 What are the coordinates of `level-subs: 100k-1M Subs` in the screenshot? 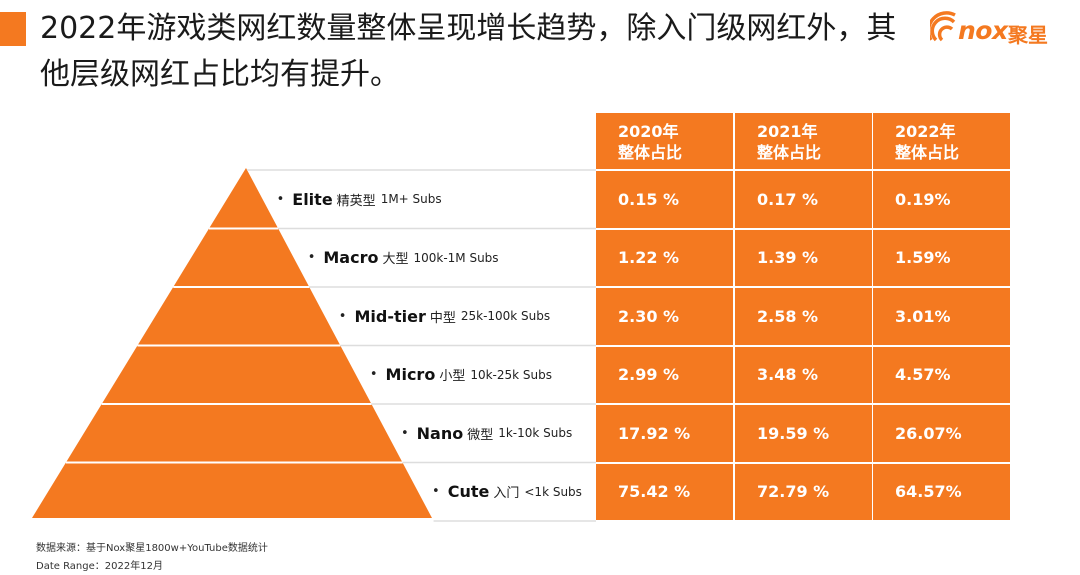 It's located at (456, 257).